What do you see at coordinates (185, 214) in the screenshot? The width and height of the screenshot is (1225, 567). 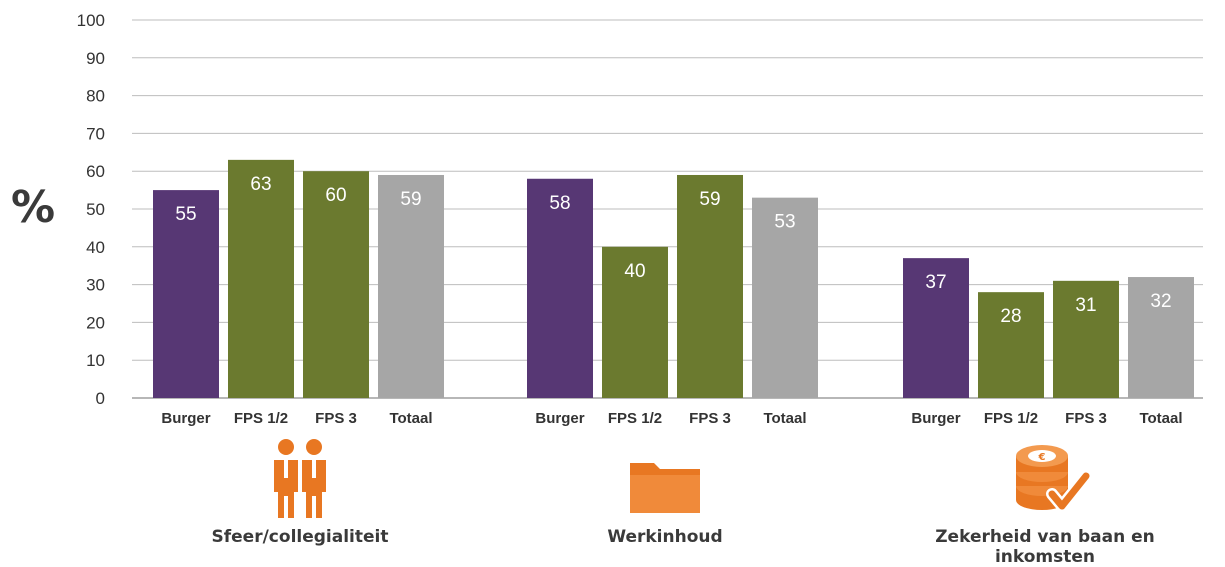 I see `bar-value-label: 55` at bounding box center [185, 214].